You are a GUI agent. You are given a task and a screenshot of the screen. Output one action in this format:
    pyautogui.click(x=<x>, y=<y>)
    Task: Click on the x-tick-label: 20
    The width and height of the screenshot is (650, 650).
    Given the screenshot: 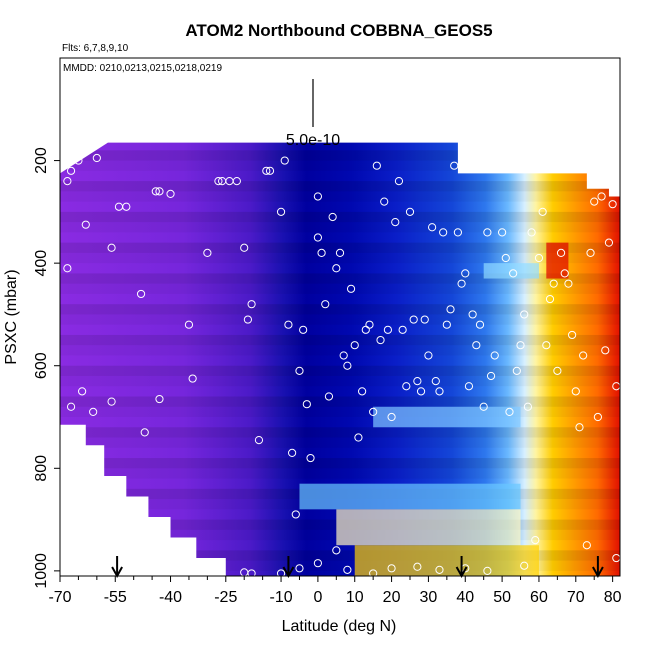 What is the action you would take?
    pyautogui.click(x=392, y=597)
    